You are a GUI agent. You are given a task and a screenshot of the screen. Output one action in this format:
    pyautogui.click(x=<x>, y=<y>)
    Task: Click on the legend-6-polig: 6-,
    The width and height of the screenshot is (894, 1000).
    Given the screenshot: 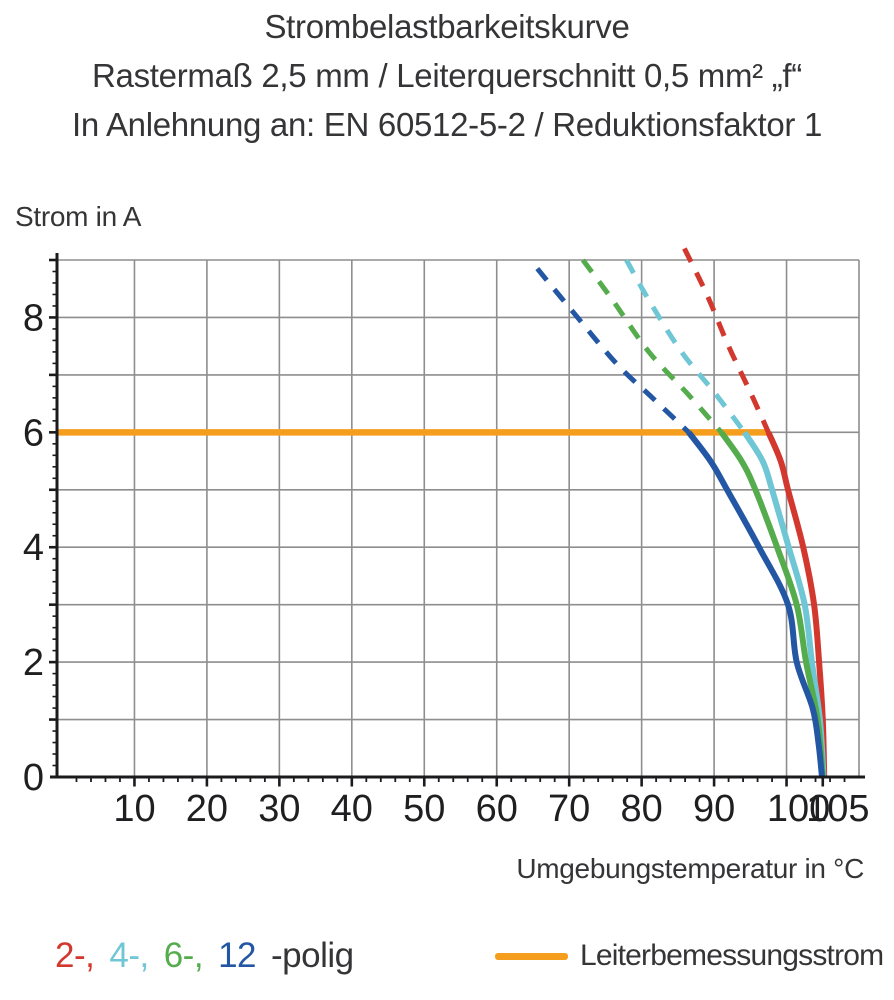 What is the action you would take?
    pyautogui.click(x=183, y=955)
    